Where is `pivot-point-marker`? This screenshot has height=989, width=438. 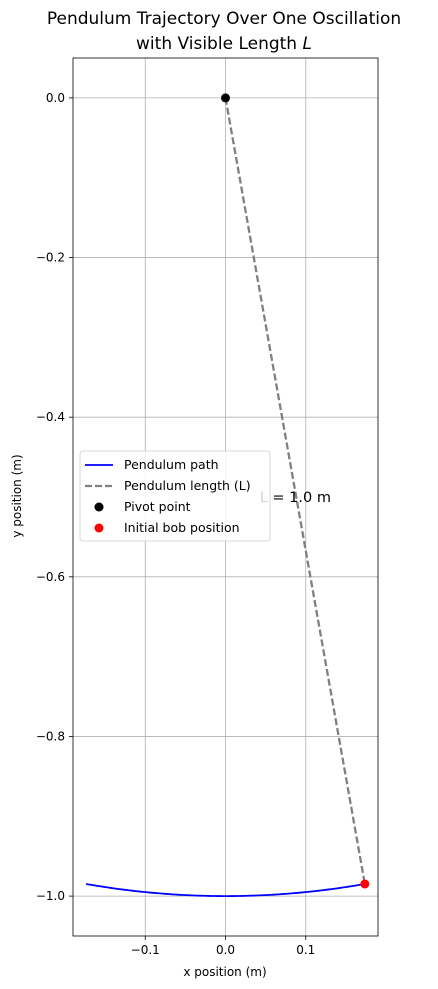
pivot-point-marker is located at coordinates (225, 97).